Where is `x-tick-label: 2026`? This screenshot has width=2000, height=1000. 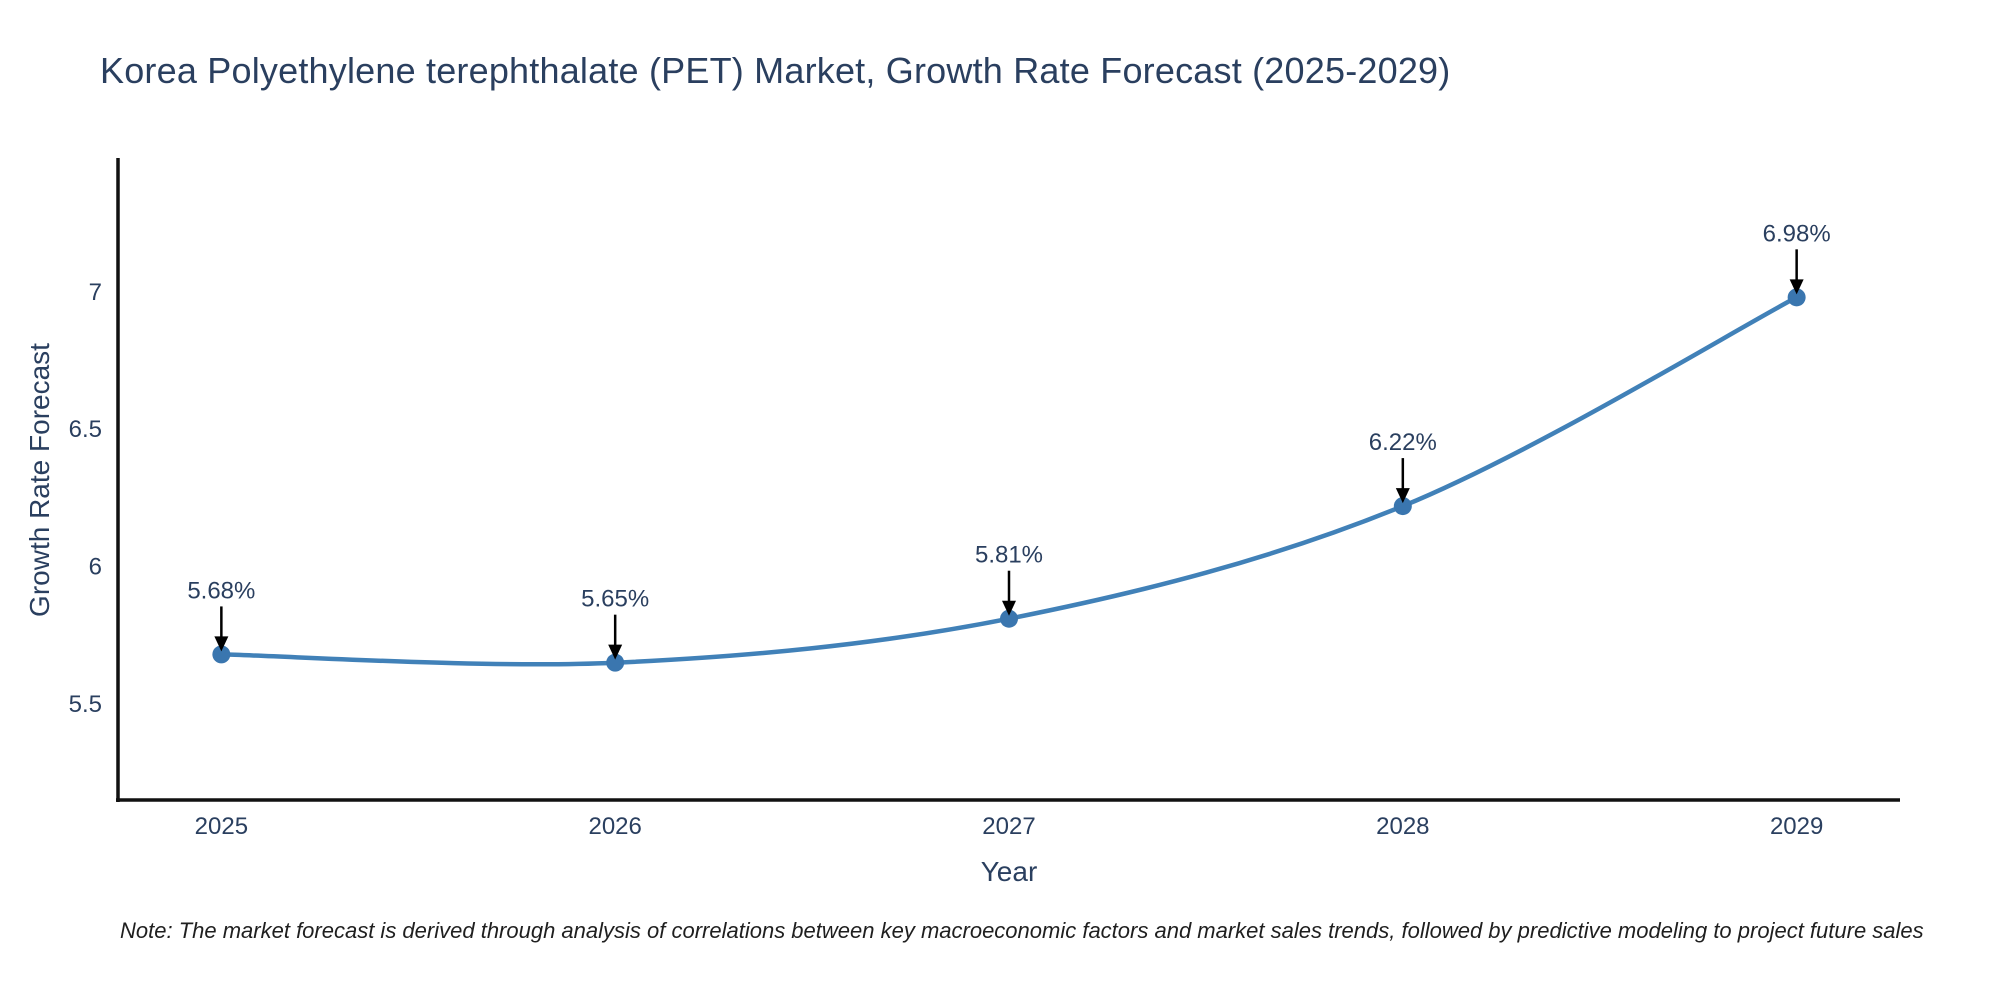
x-tick-label: 2026 is located at coordinates (614, 826).